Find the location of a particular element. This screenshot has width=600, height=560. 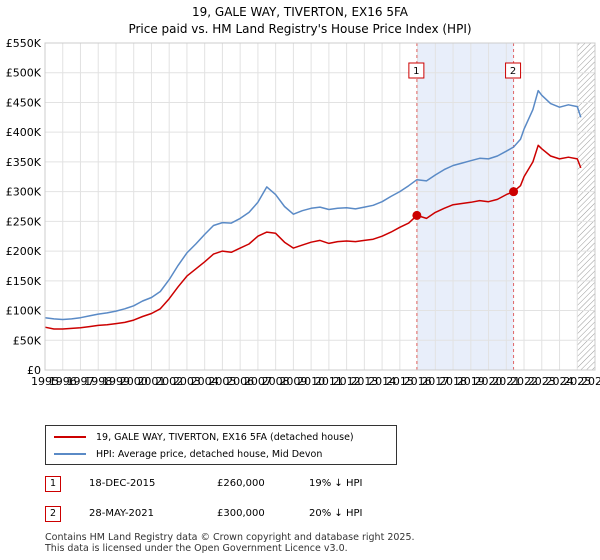

x-tick-label: 2003 is located at coordinates (187, 381).